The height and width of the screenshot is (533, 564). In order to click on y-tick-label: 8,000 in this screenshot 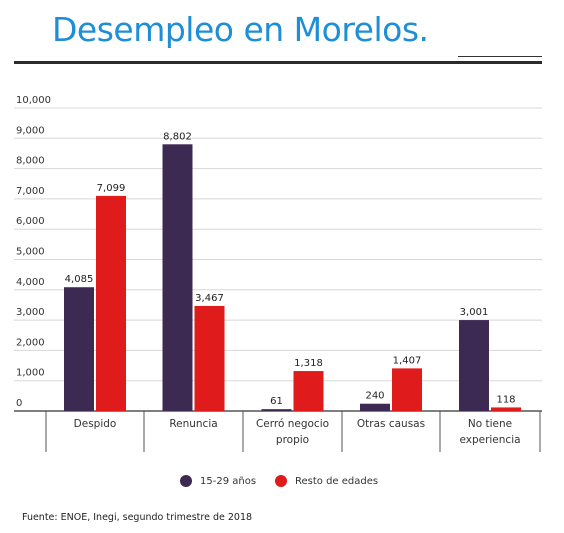, I will do `click(30, 161)`.